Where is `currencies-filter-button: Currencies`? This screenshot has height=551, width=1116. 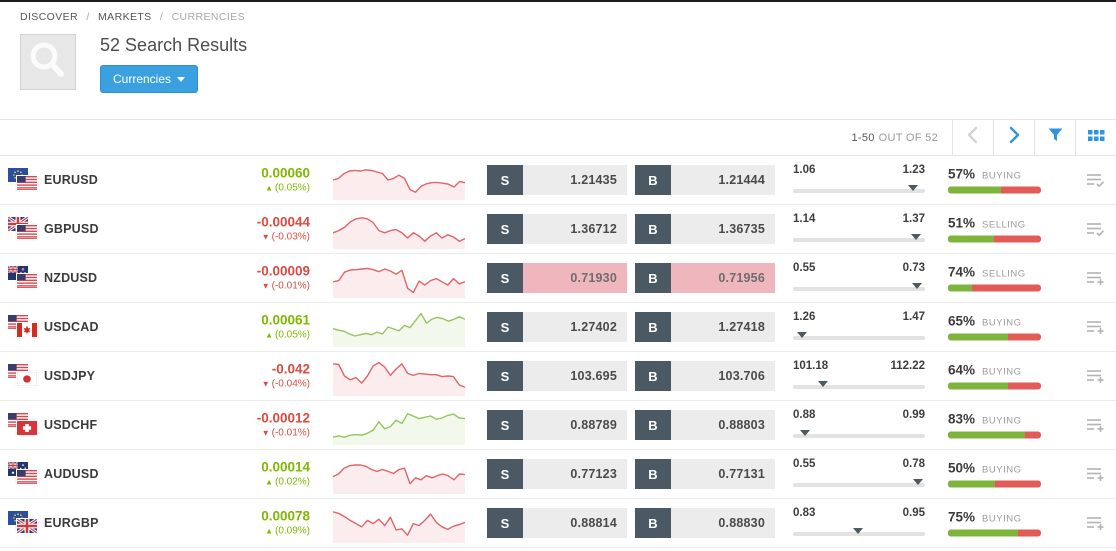 currencies-filter-button: Currencies is located at coordinates (149, 79).